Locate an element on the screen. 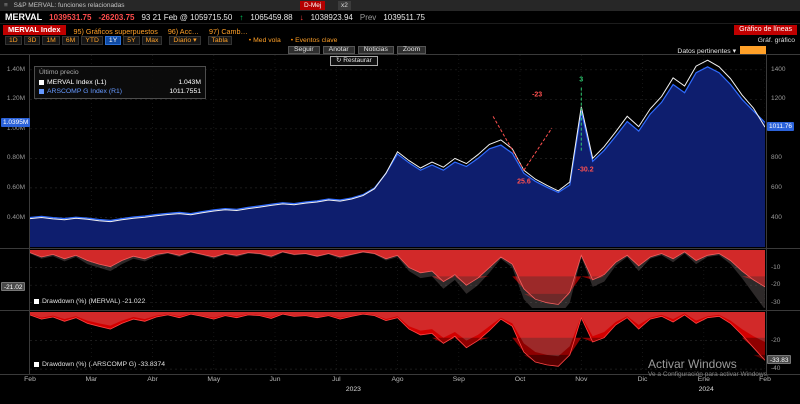 The image size is (800, 404). range-button-3d: 3D is located at coordinates (32, 40).